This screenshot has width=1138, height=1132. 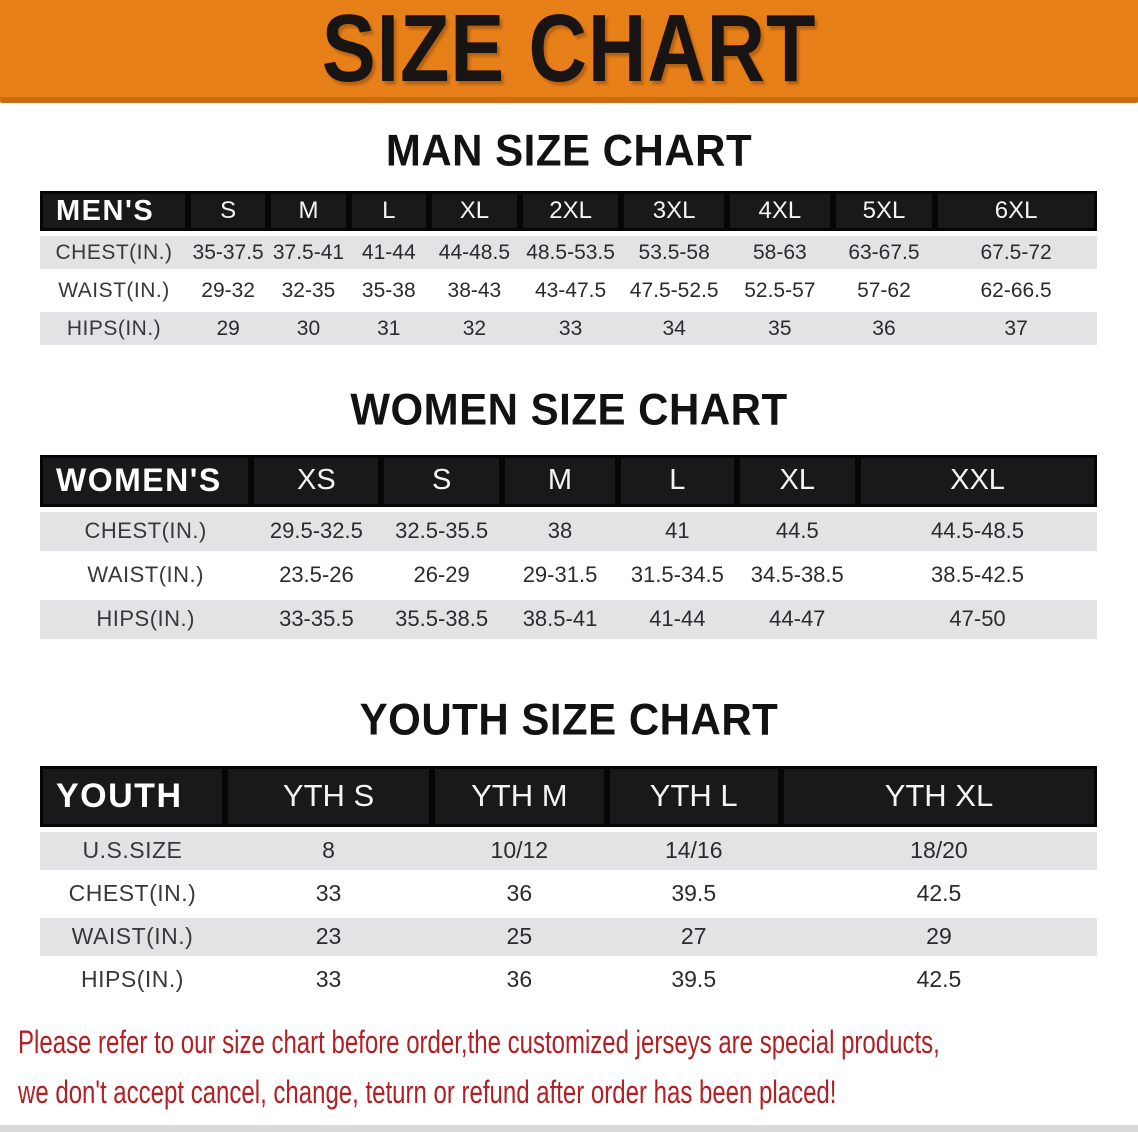 I want to click on size-value: 52.5-57, so click(x=780, y=291).